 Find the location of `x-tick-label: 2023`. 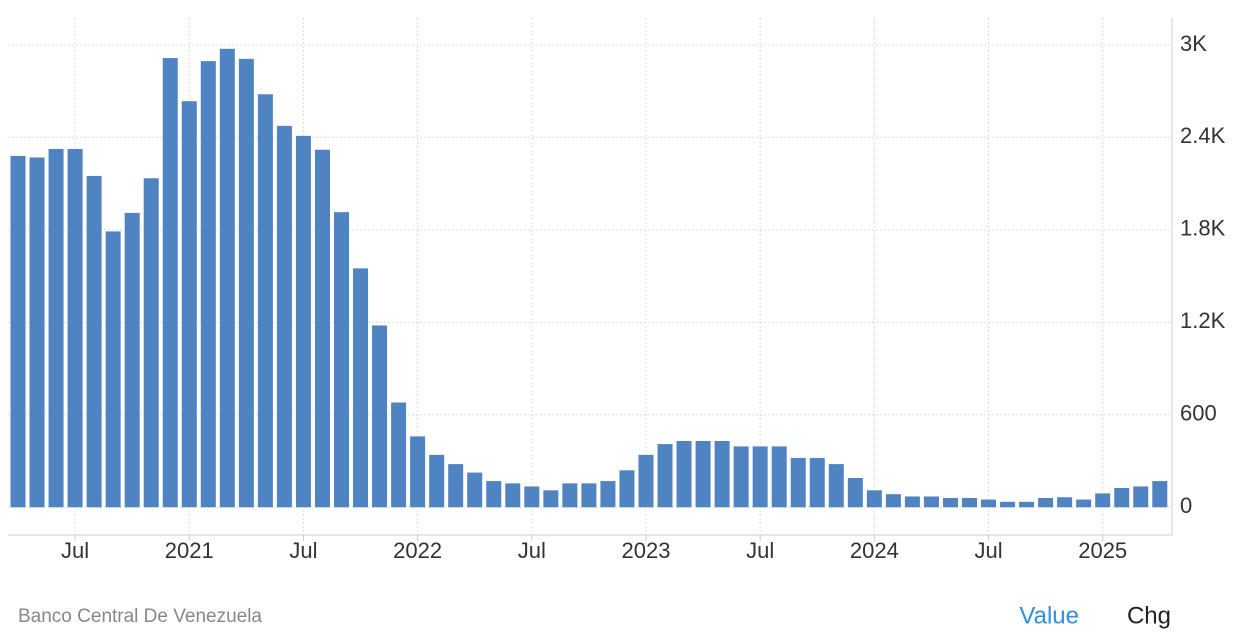

x-tick-label: 2023 is located at coordinates (646, 550).